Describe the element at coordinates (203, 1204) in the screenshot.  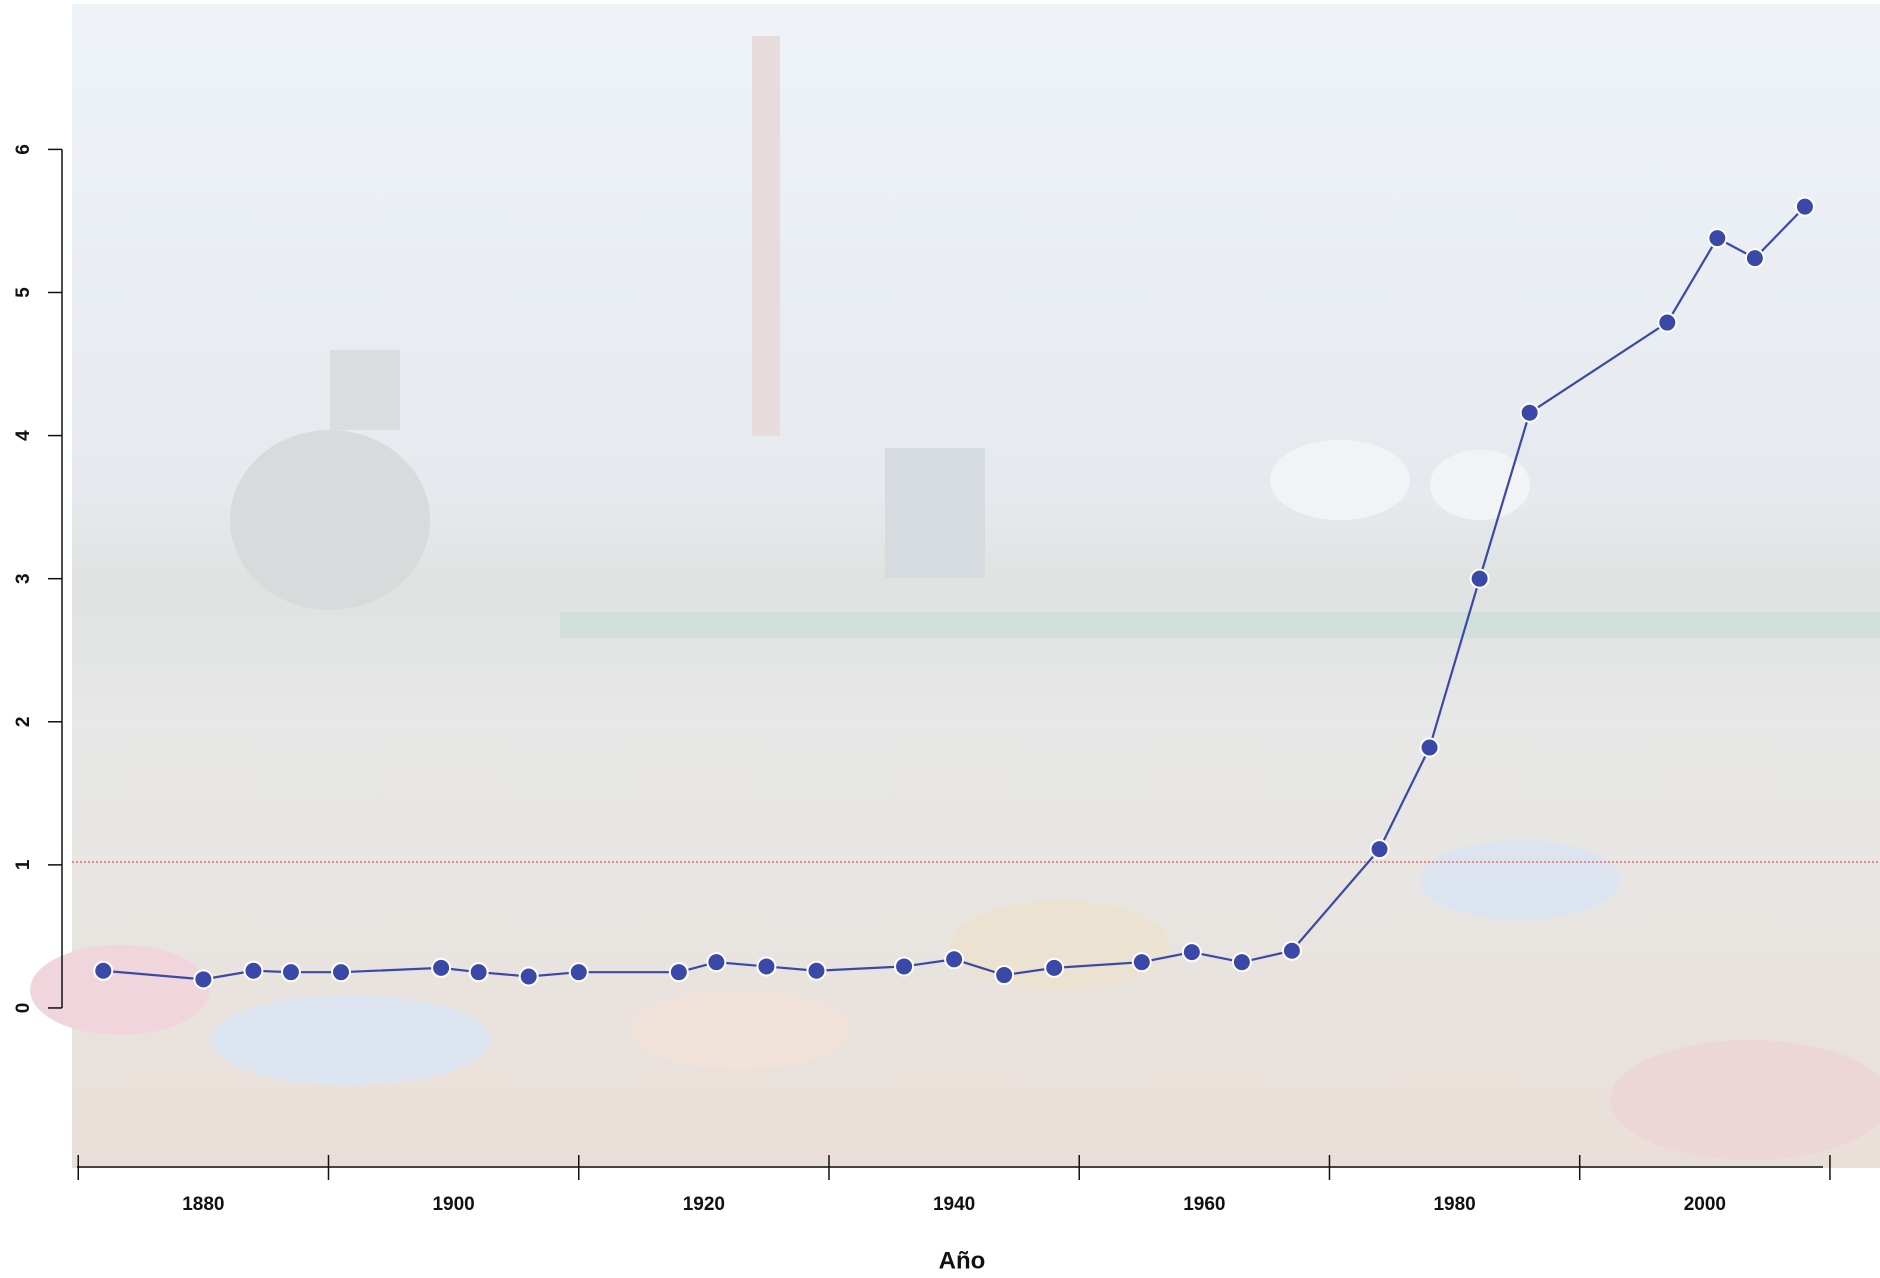
I see `x-tick-label: 1880` at that location.